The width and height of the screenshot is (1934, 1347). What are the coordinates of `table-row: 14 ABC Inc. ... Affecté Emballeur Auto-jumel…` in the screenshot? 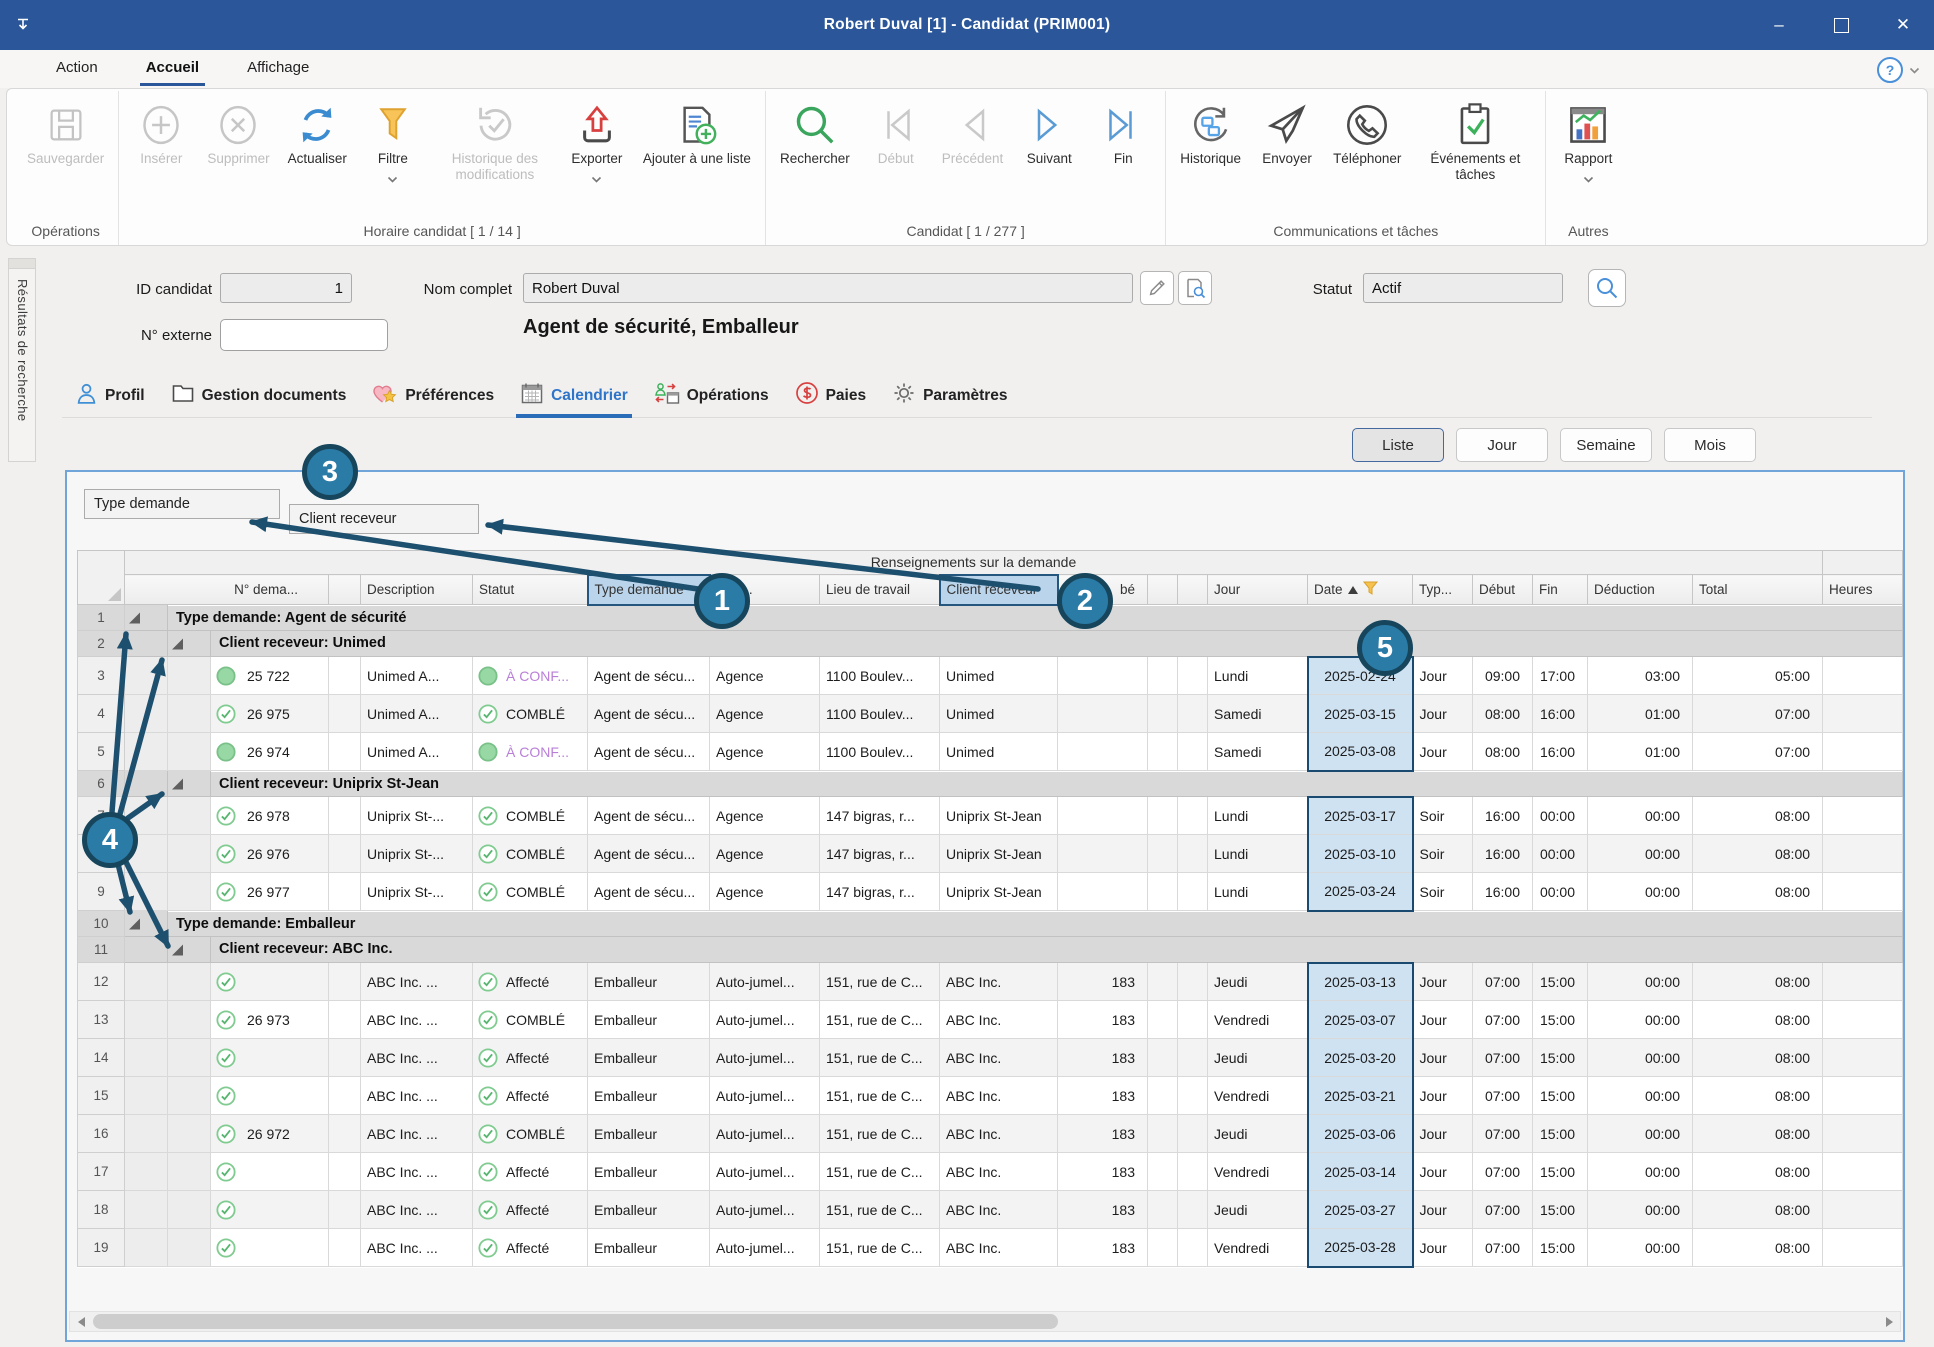 It's located at (990, 1057).